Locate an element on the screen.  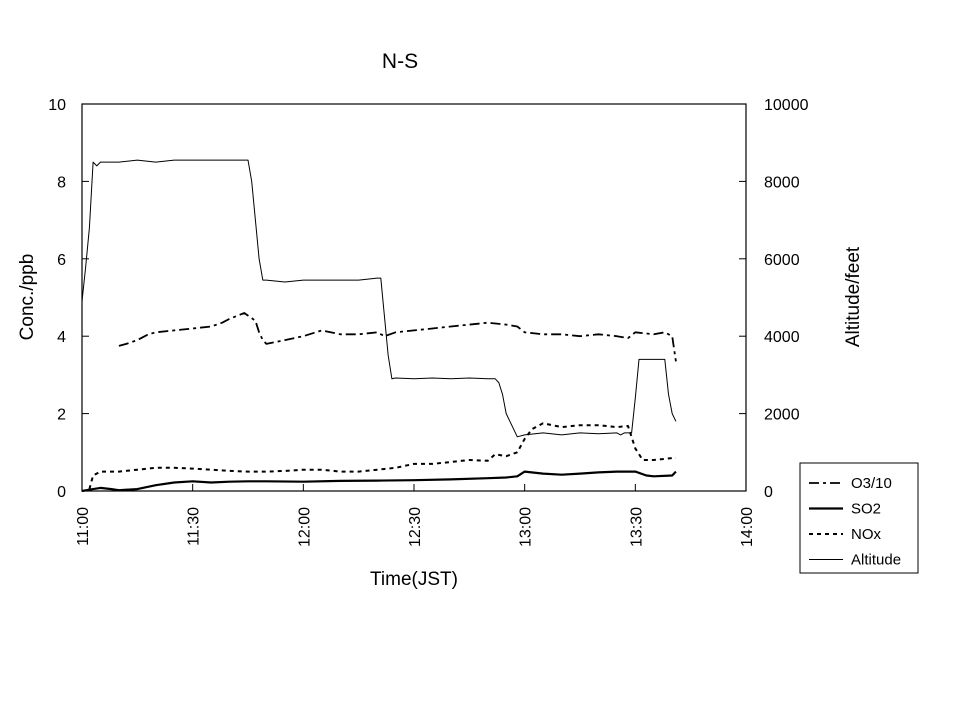
series-line-nox is located at coordinates (382, 456).